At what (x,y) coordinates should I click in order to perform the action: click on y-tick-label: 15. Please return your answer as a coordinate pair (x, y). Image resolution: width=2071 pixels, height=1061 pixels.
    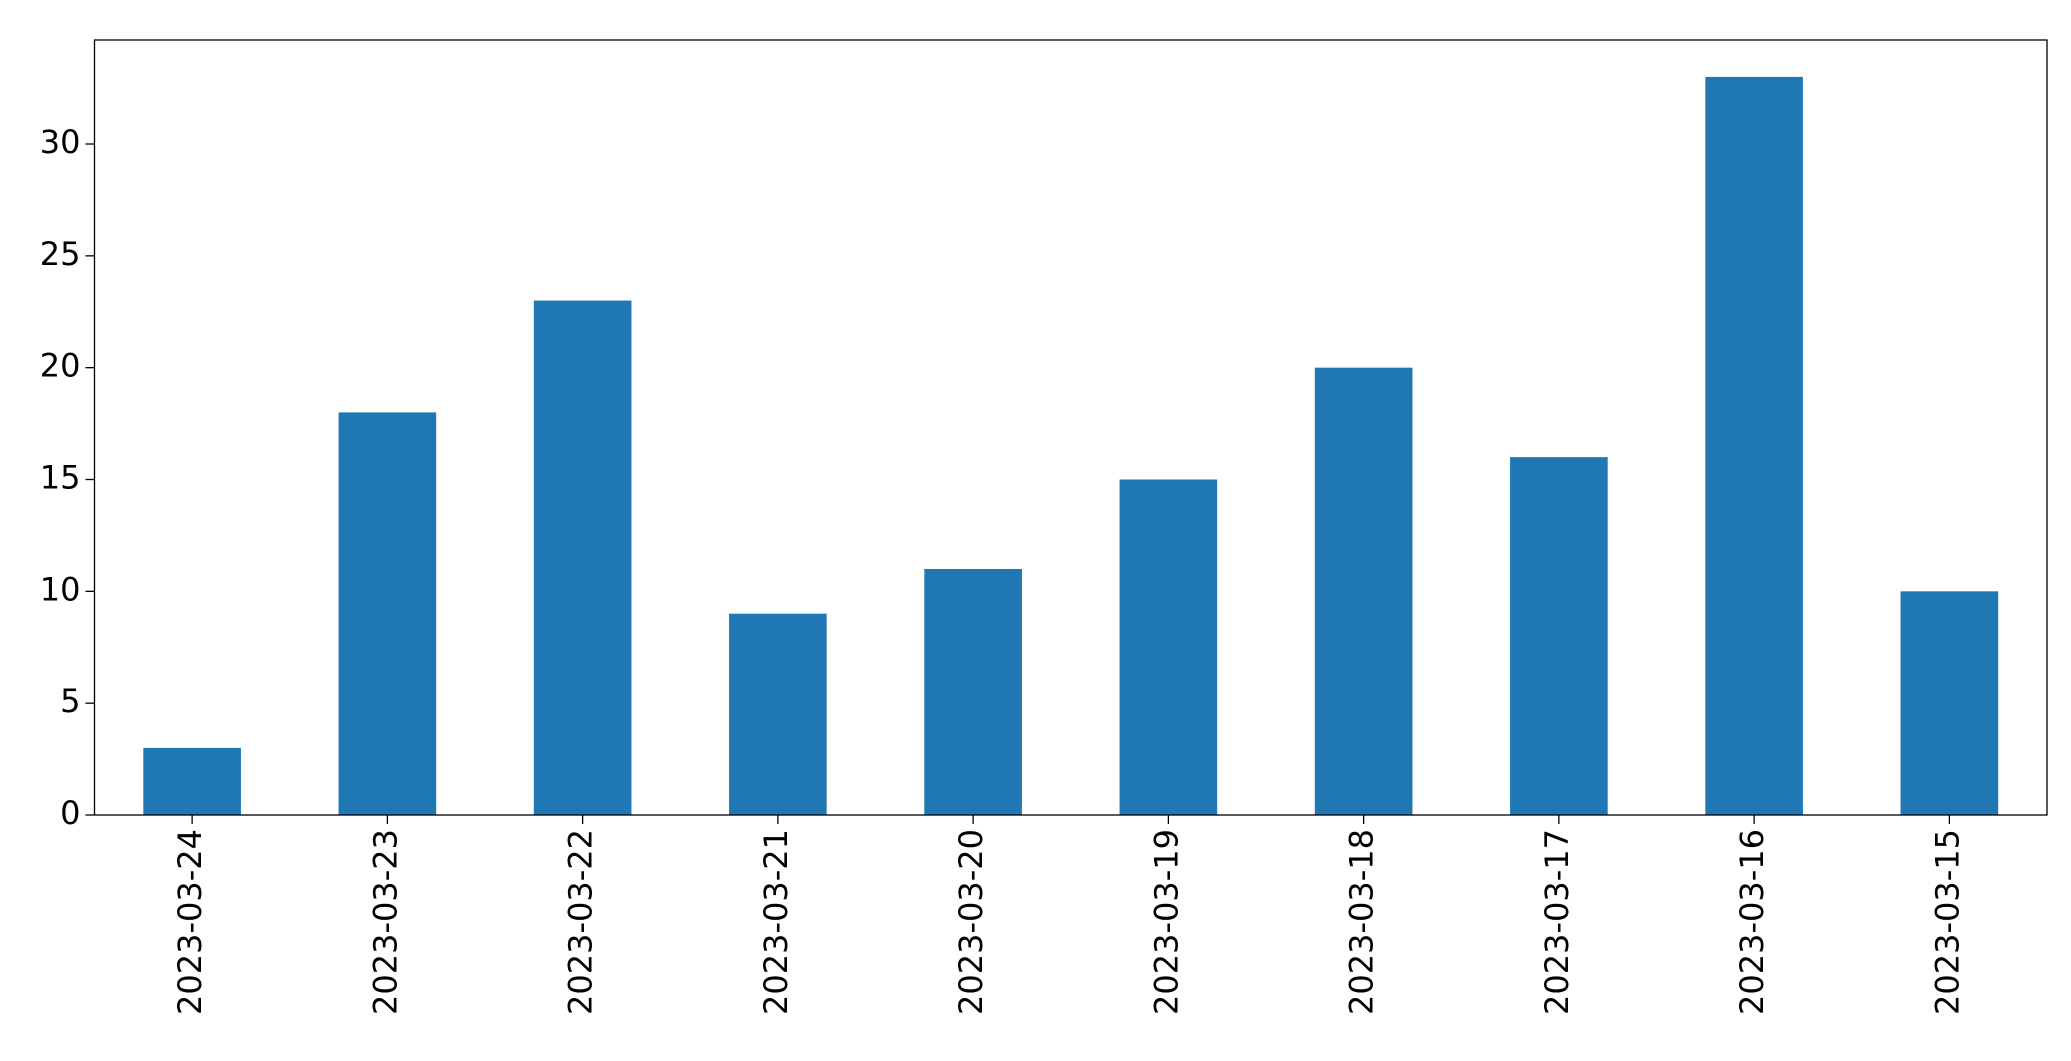
    Looking at the image, I should click on (60, 478).